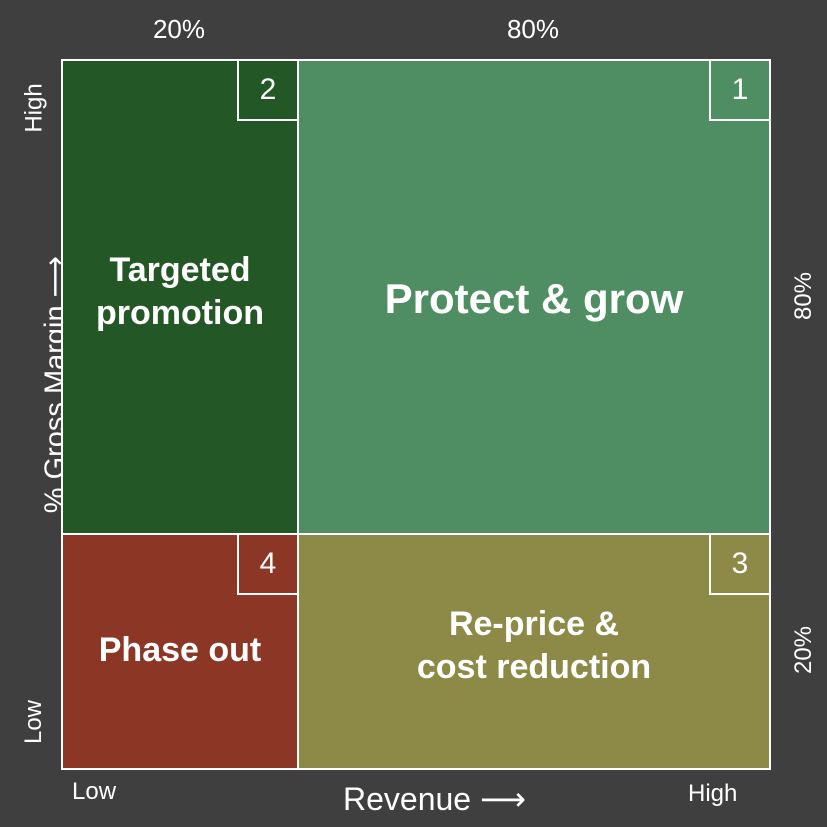 The image size is (827, 827). Describe the element at coordinates (179, 29) in the screenshot. I see `top-label-left-percent: 20%` at that location.